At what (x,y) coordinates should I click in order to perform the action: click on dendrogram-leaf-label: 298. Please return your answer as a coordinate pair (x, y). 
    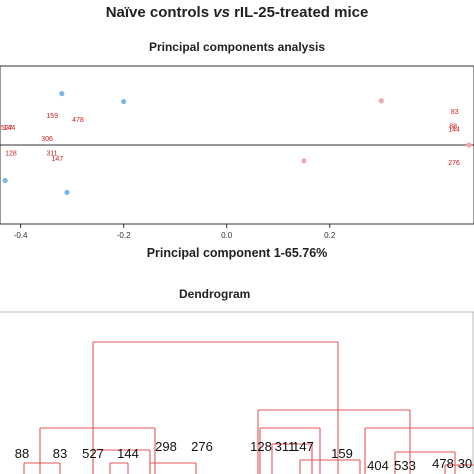
    Looking at the image, I should click on (166, 446).